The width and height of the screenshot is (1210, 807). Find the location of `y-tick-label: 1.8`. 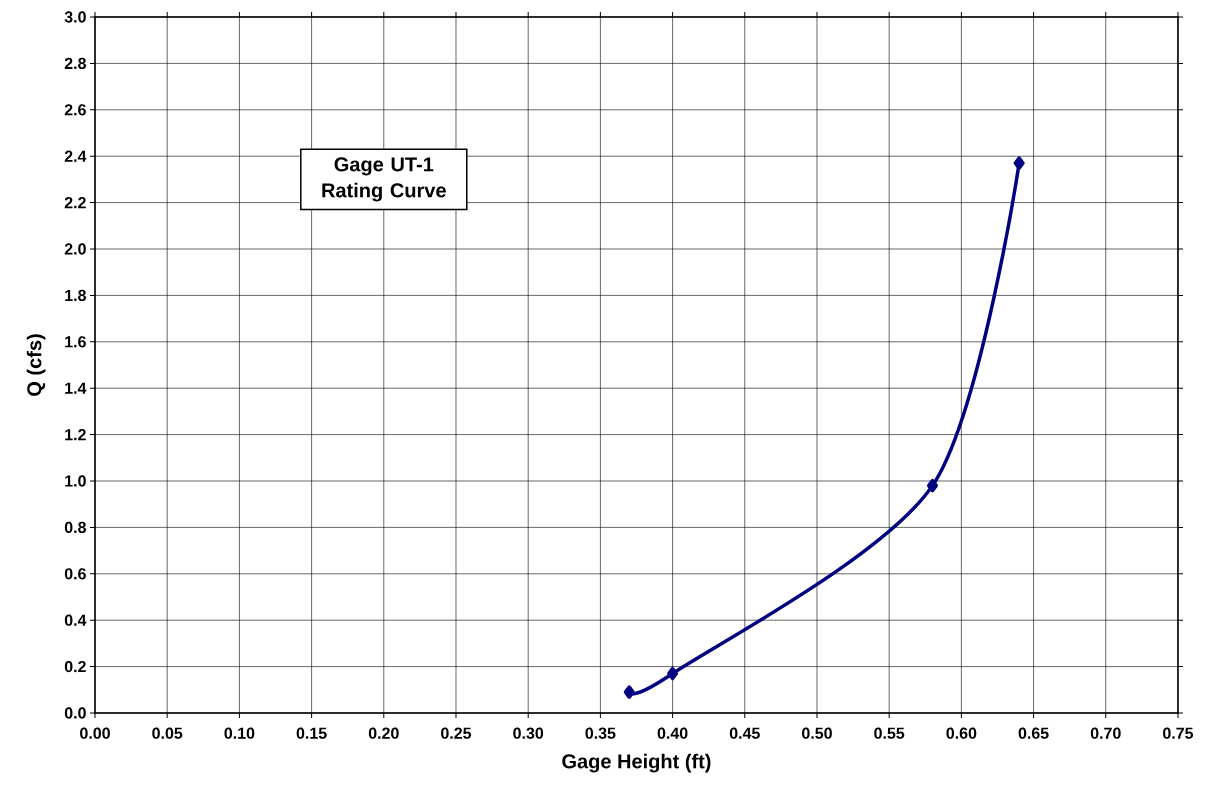

y-tick-label: 1.8 is located at coordinates (75, 295).